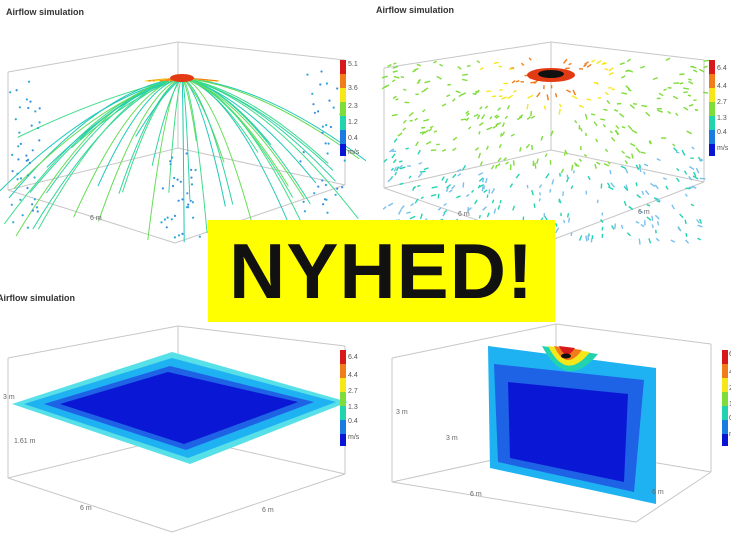 Image resolution: width=731 pixels, height=538 pixels. I want to click on panel-title: Airflow simulation, so click(38, 298).